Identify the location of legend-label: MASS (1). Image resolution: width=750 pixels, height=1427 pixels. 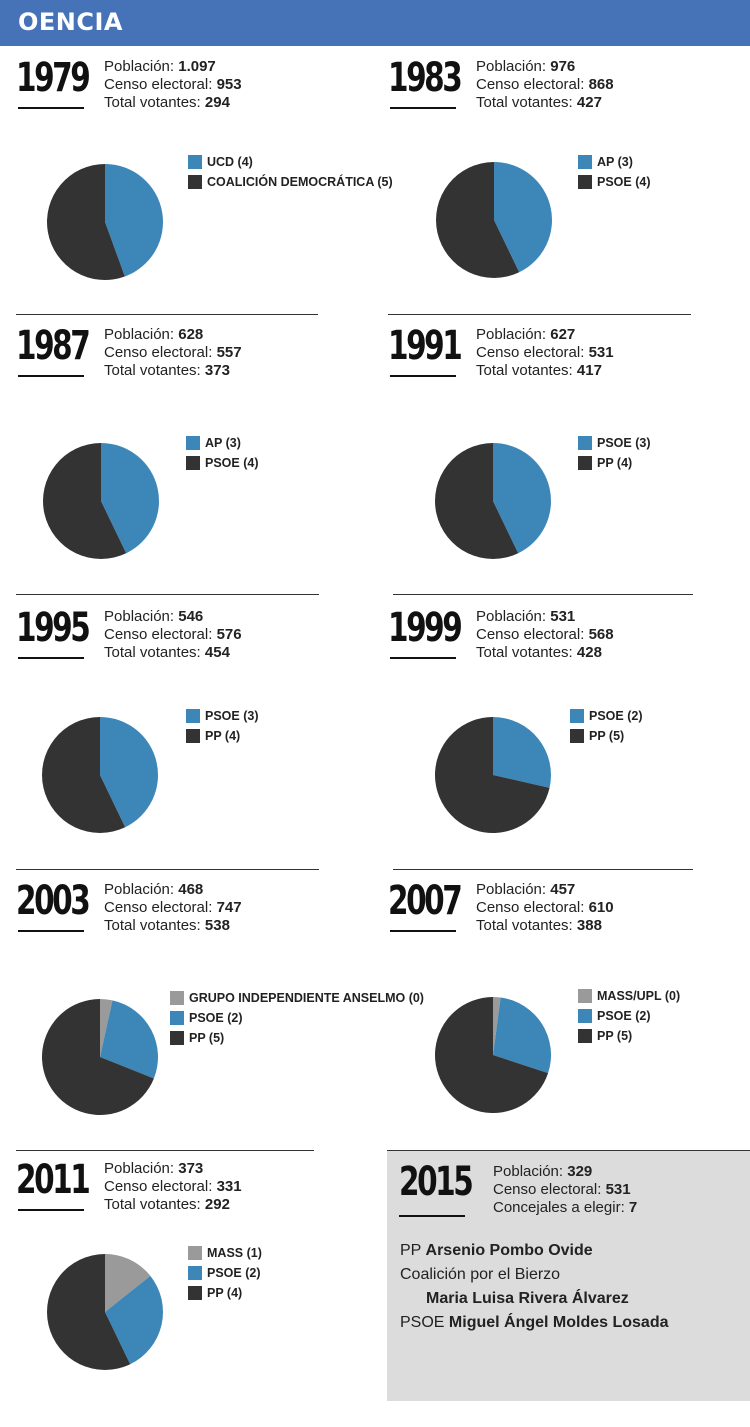
(234, 1253).